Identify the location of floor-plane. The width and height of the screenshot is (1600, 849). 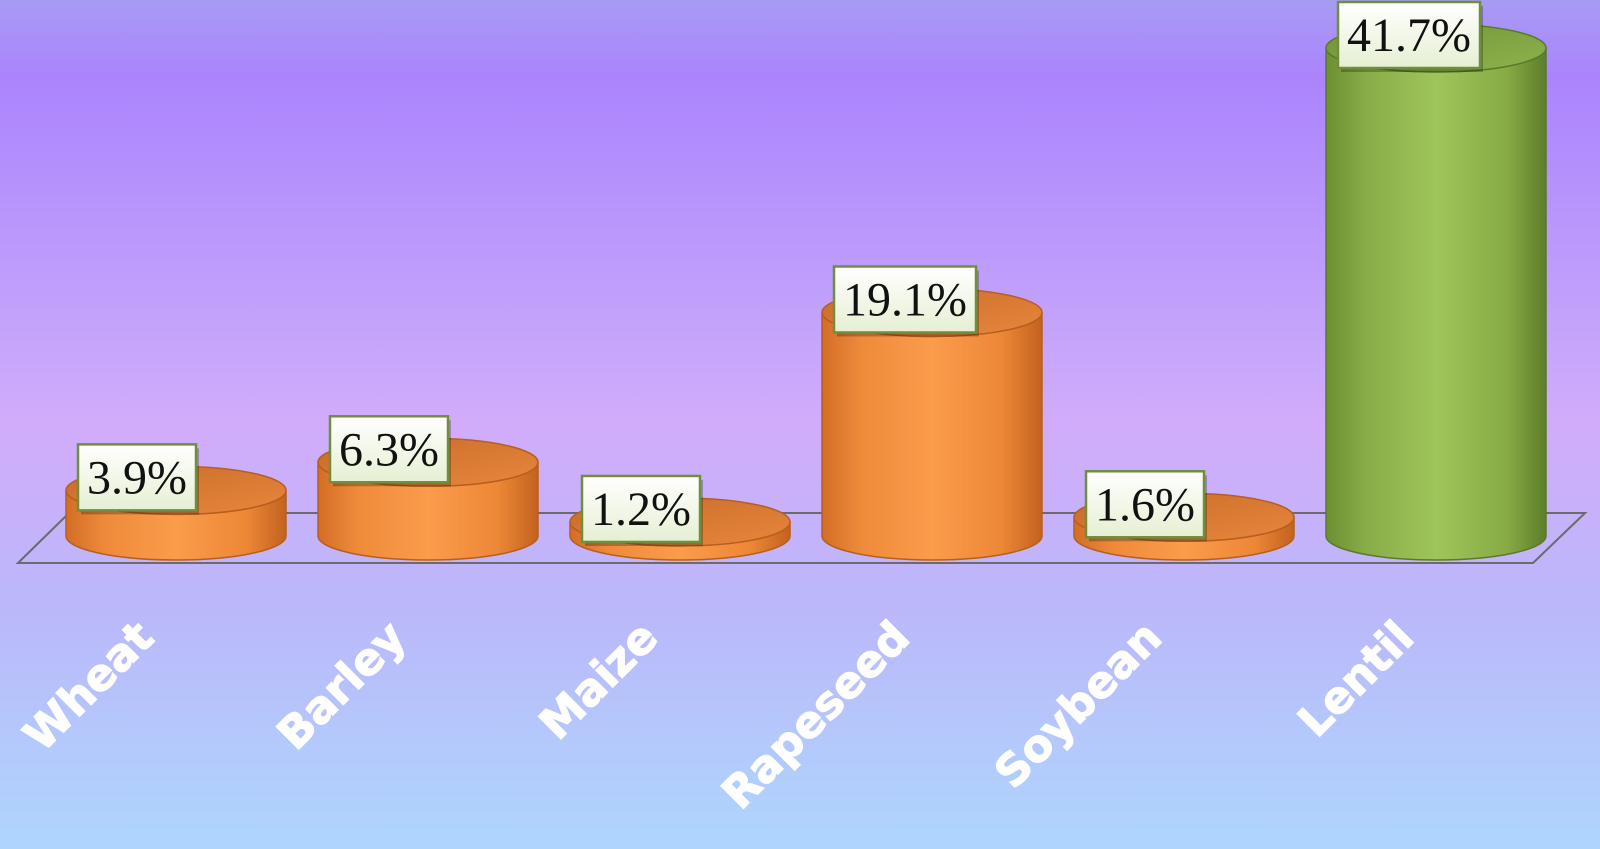
(801, 538).